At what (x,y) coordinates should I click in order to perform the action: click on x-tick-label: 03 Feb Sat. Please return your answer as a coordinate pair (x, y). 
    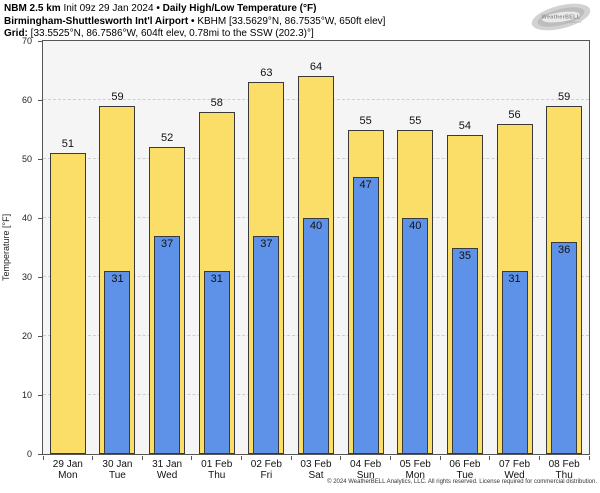
    Looking at the image, I should click on (316, 470).